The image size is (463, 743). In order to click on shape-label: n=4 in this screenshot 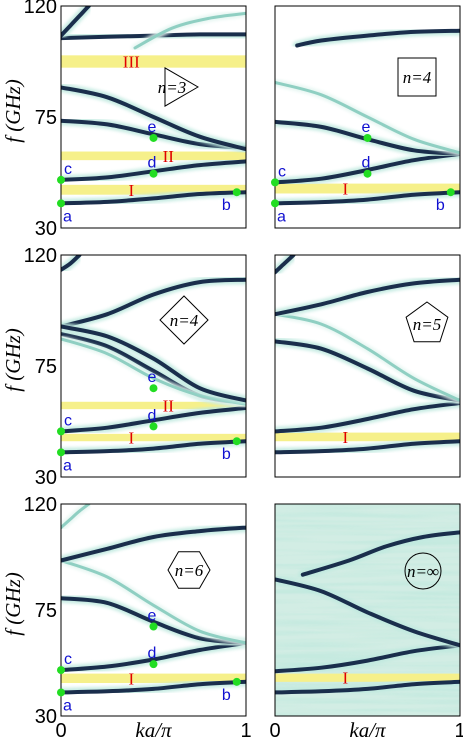, I will do `click(417, 77)`.